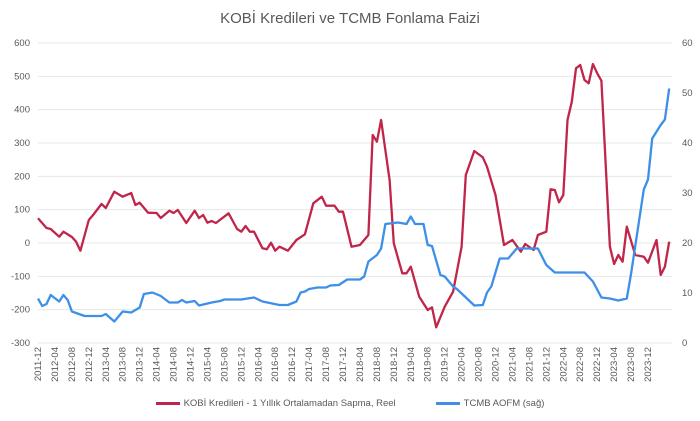  What do you see at coordinates (22, 176) in the screenshot?
I see `y-left-tick-label: 200` at bounding box center [22, 176].